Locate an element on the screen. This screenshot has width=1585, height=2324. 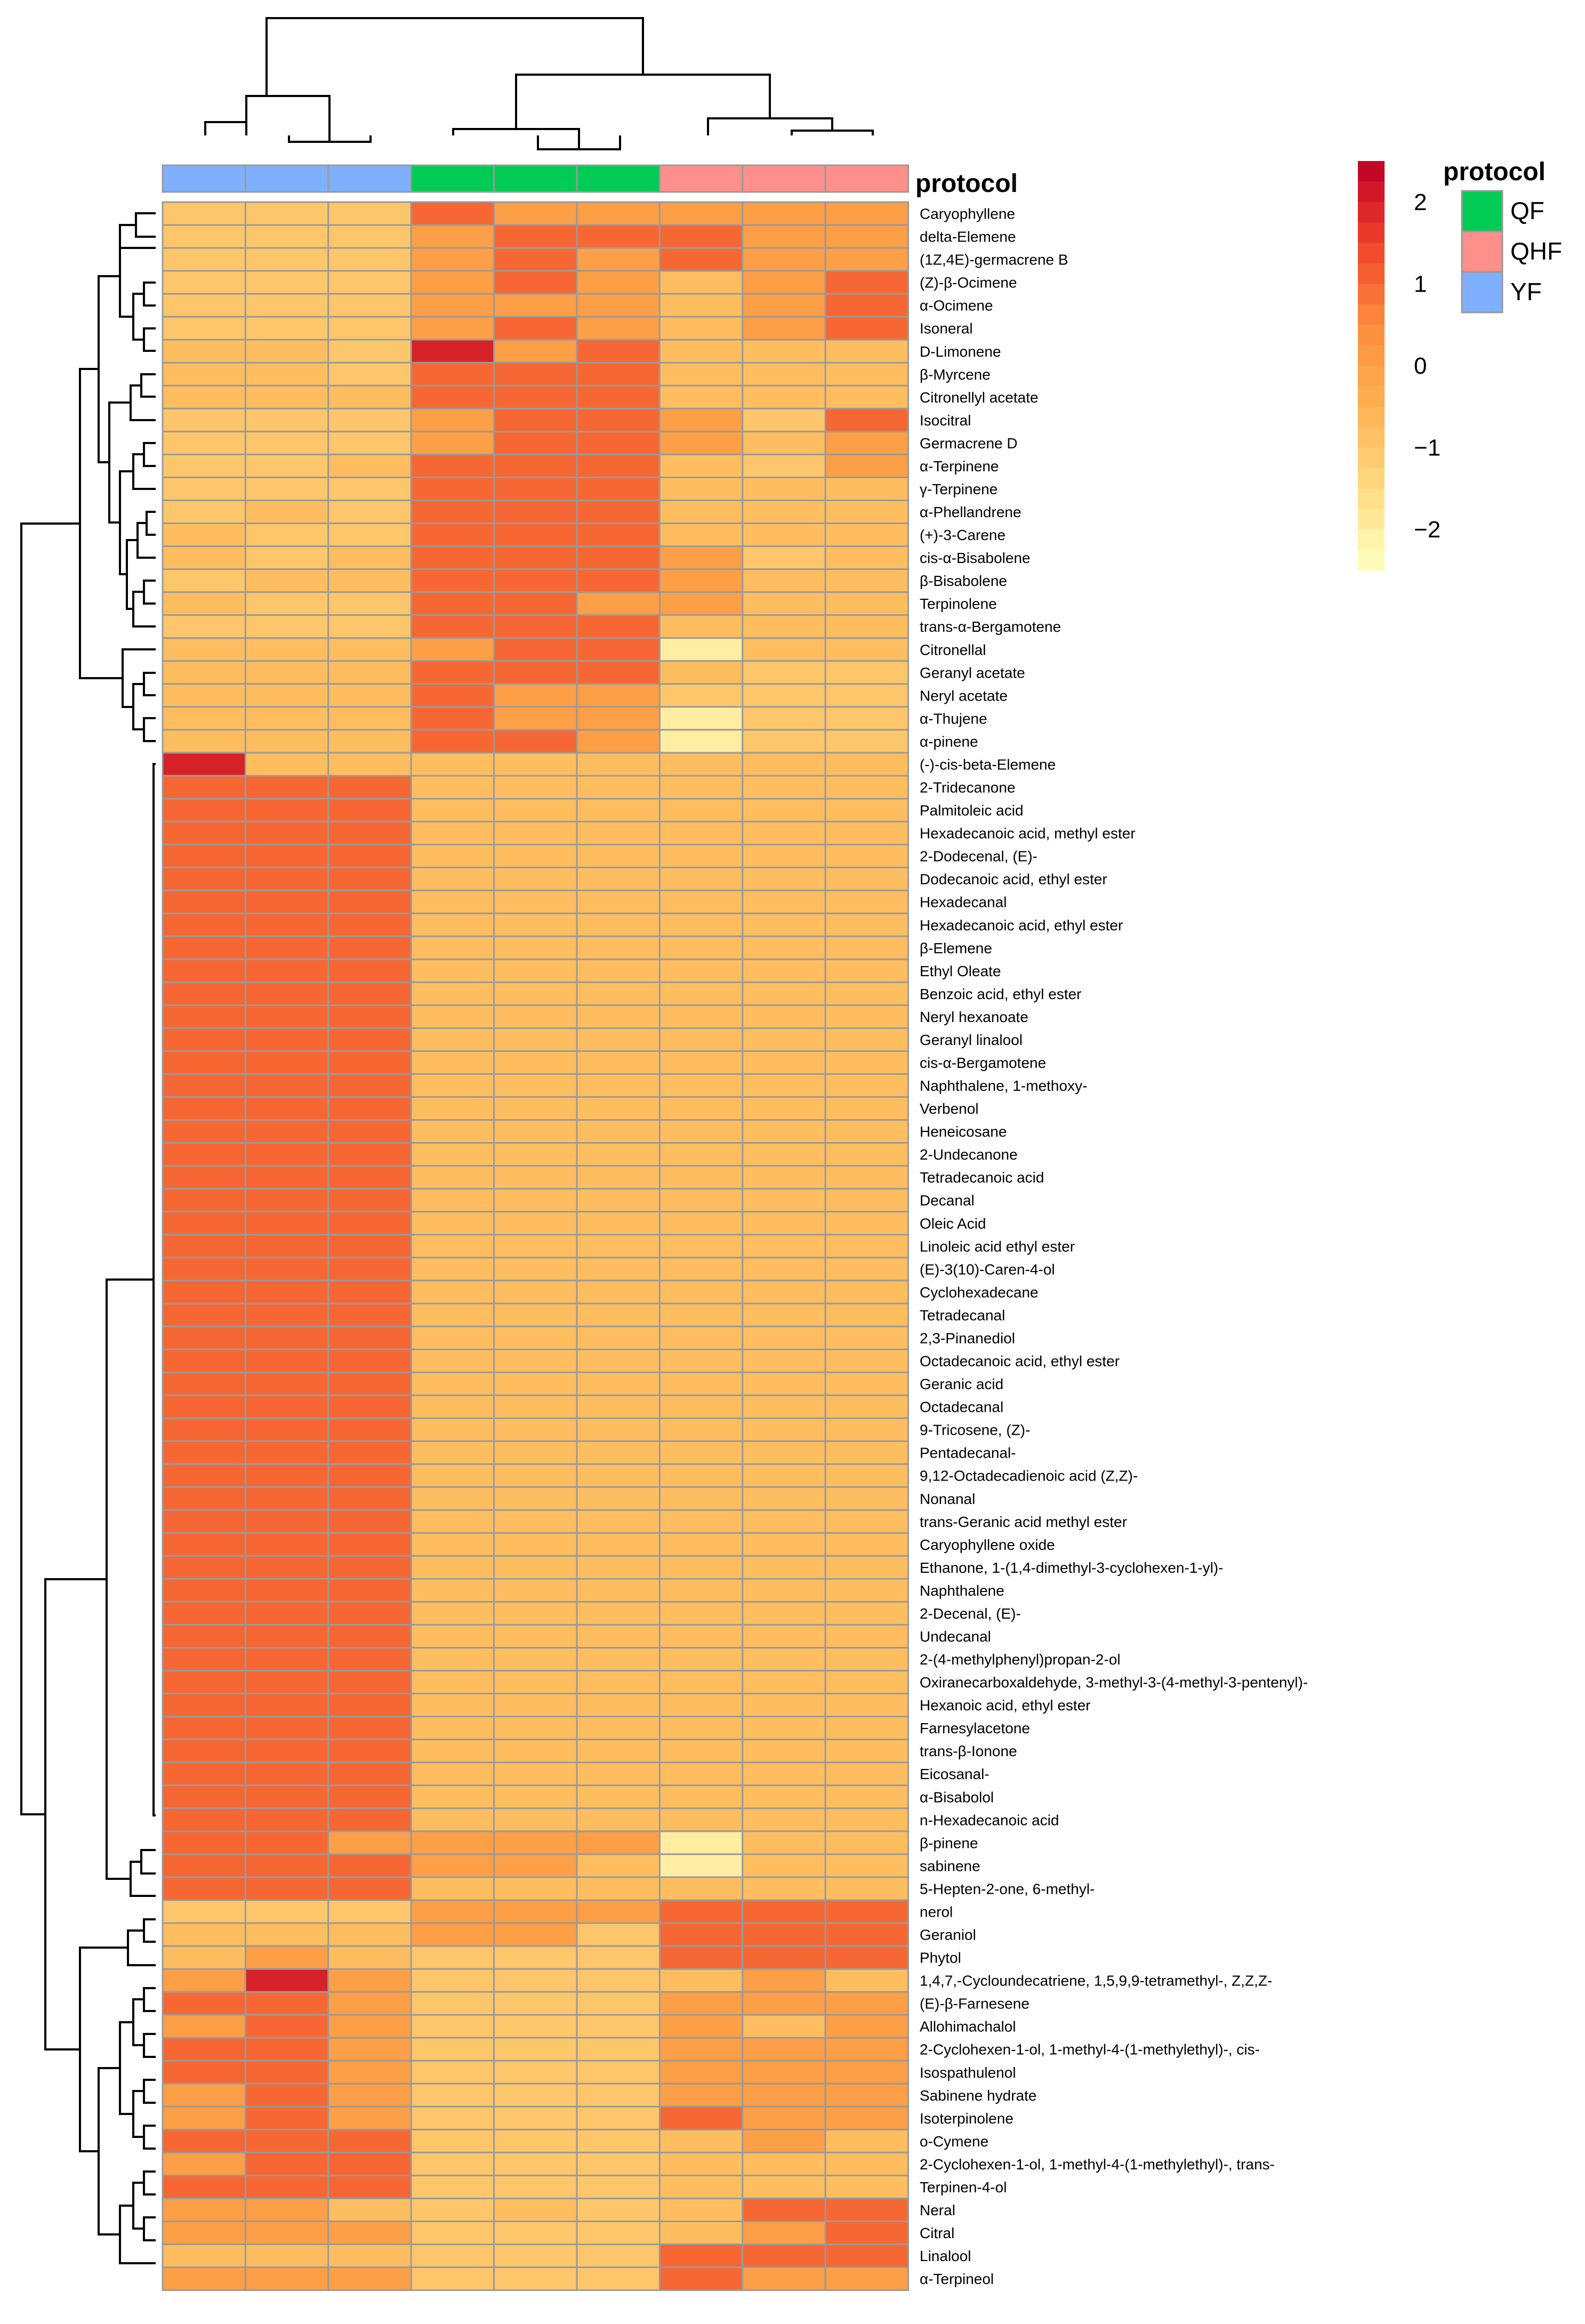
protocol-legend-title: protocol is located at coordinates (1494, 172).